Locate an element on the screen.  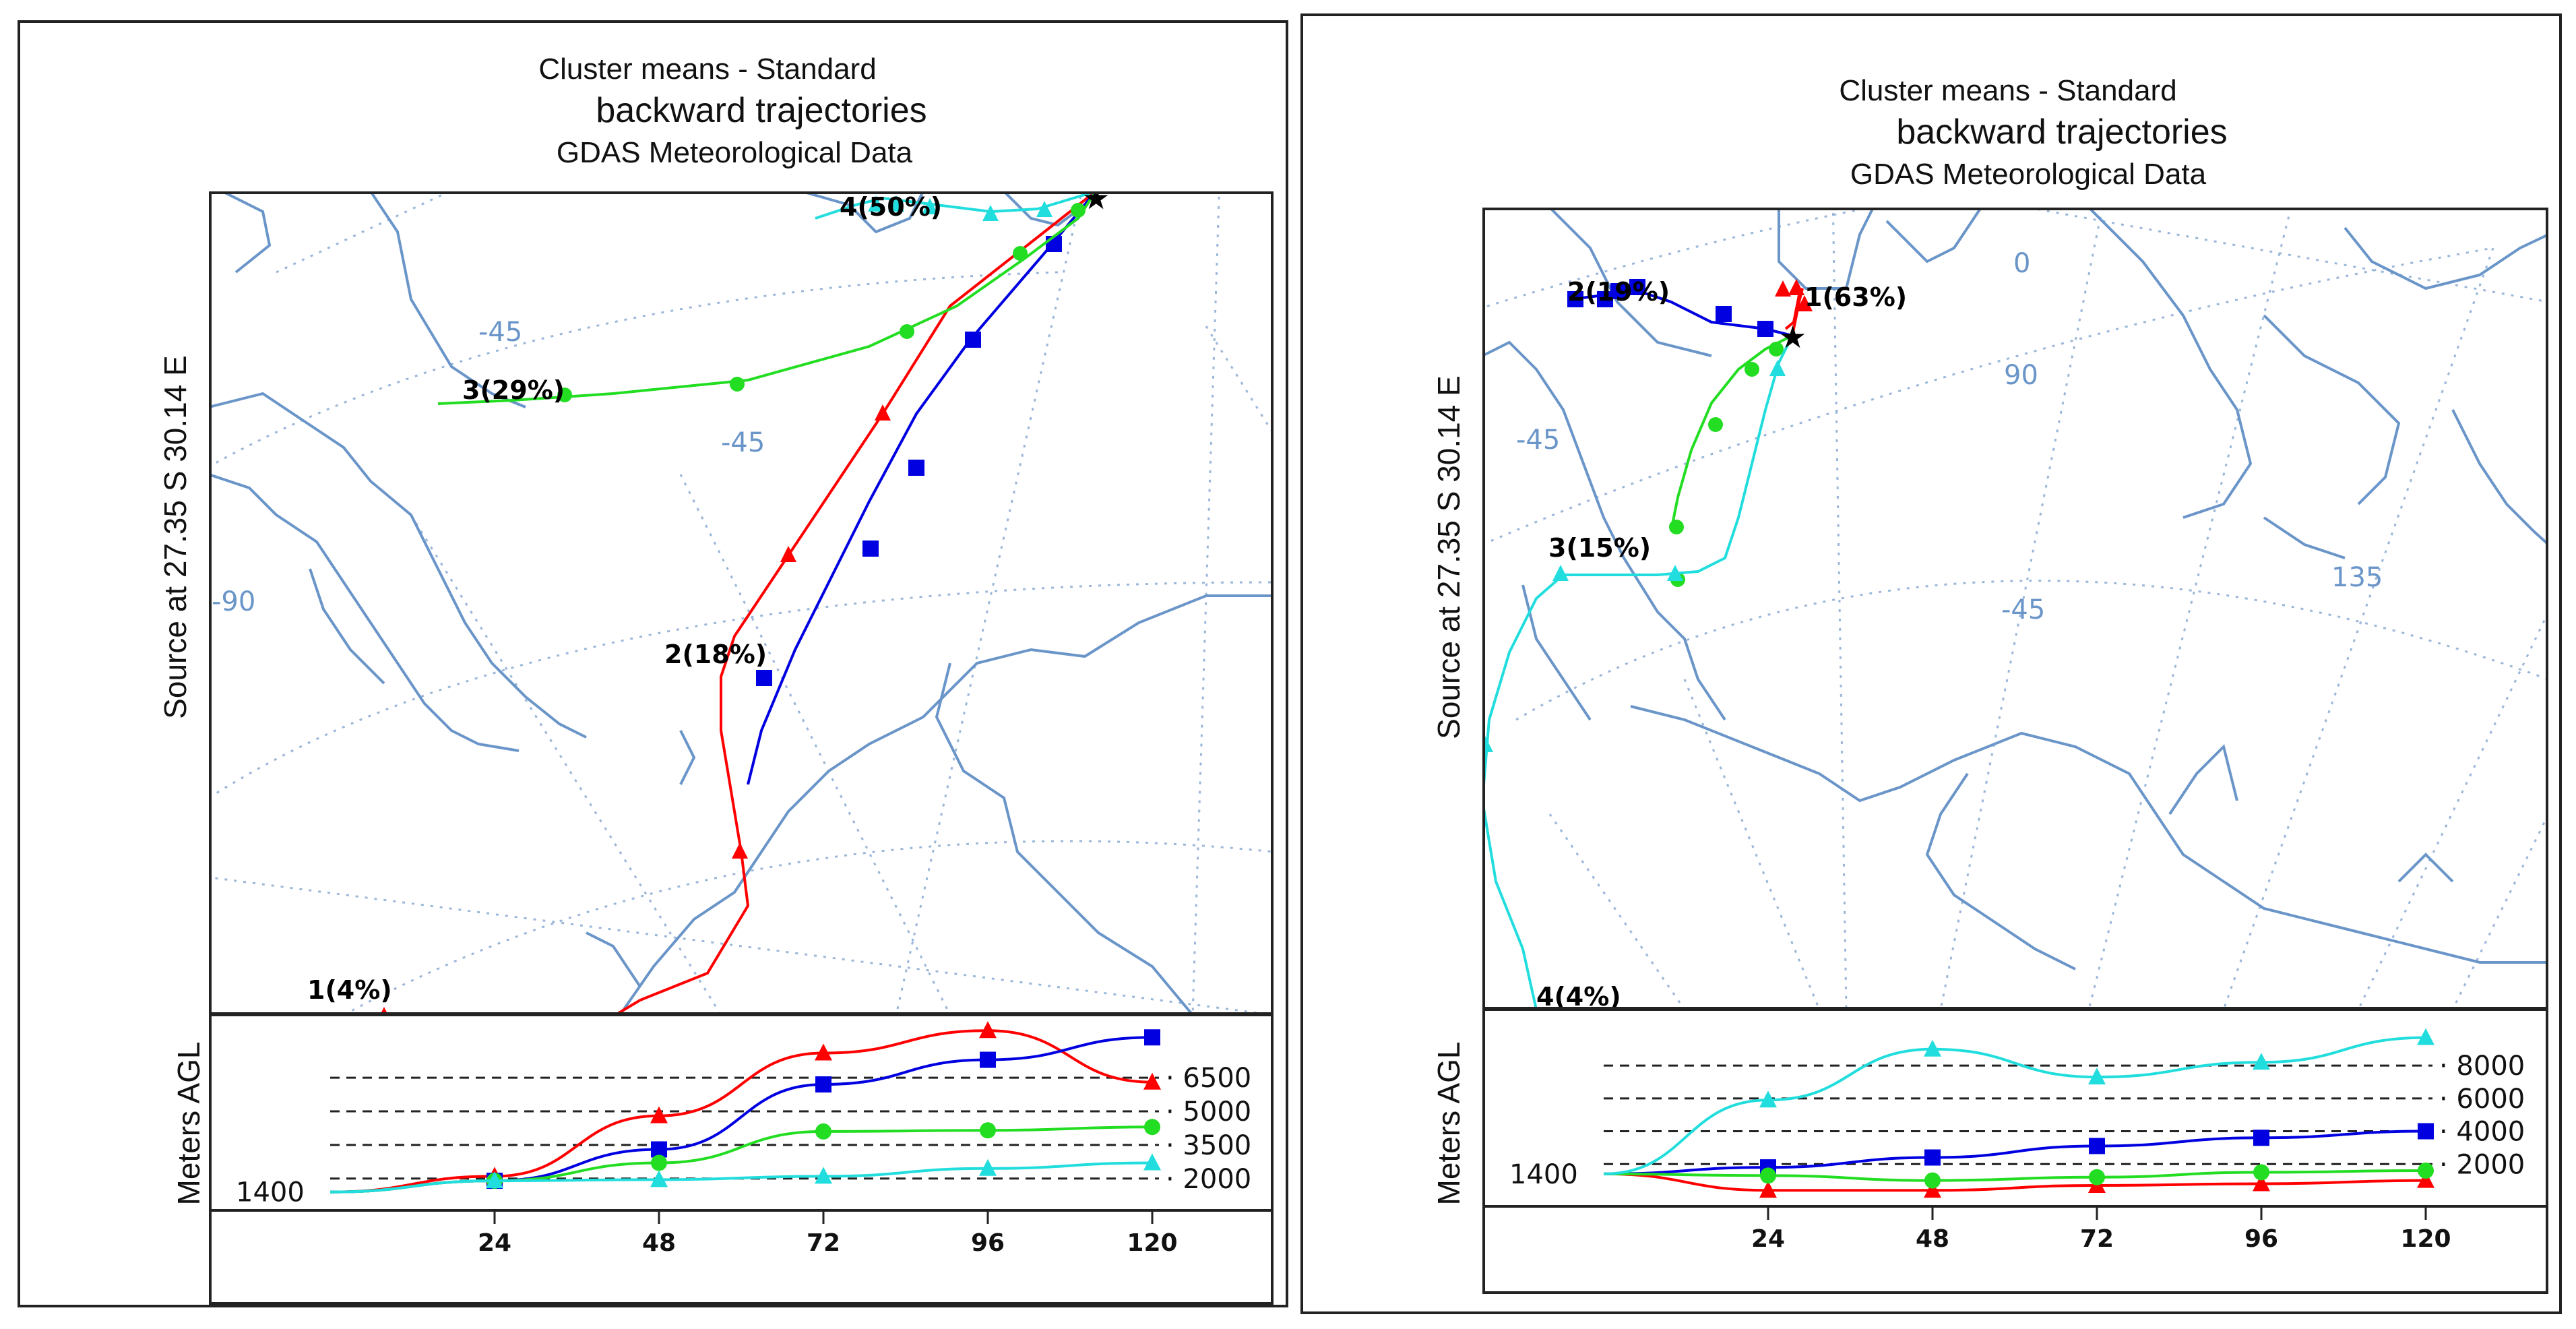
panel-b-source-star-icon: ★ is located at coordinates (1793, 337).